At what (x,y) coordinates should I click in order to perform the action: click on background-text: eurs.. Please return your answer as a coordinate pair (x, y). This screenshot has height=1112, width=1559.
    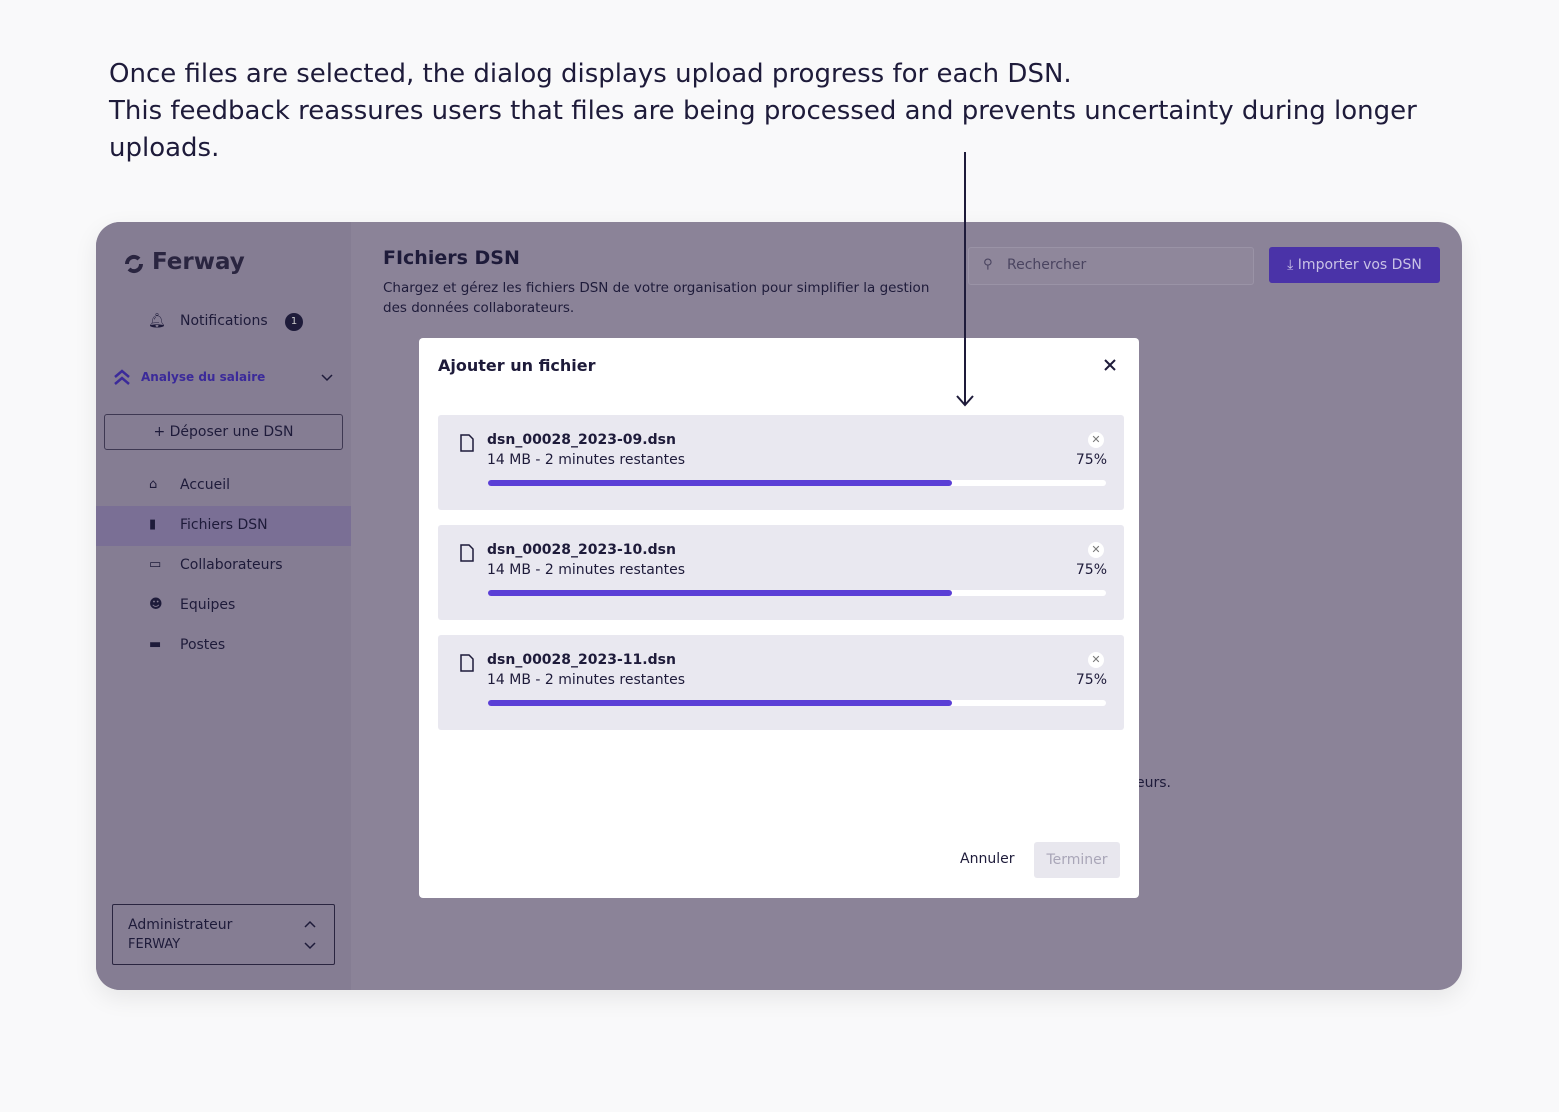
    Looking at the image, I should click on (1153, 783).